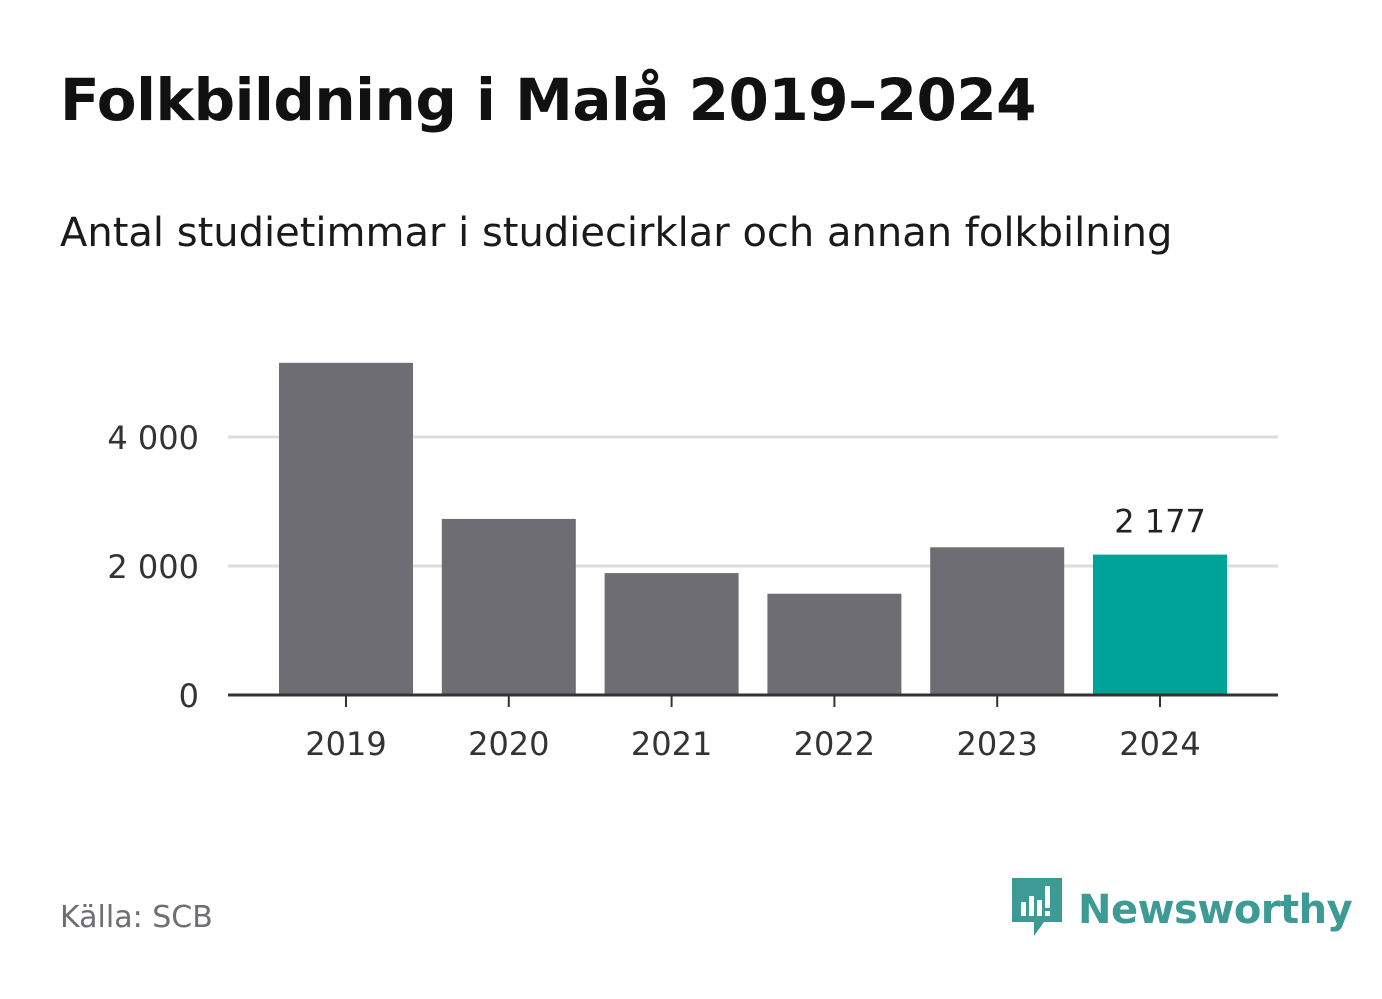 This screenshot has width=1382, height=999. What do you see at coordinates (1160, 625) in the screenshot?
I see `bar-2024` at bounding box center [1160, 625].